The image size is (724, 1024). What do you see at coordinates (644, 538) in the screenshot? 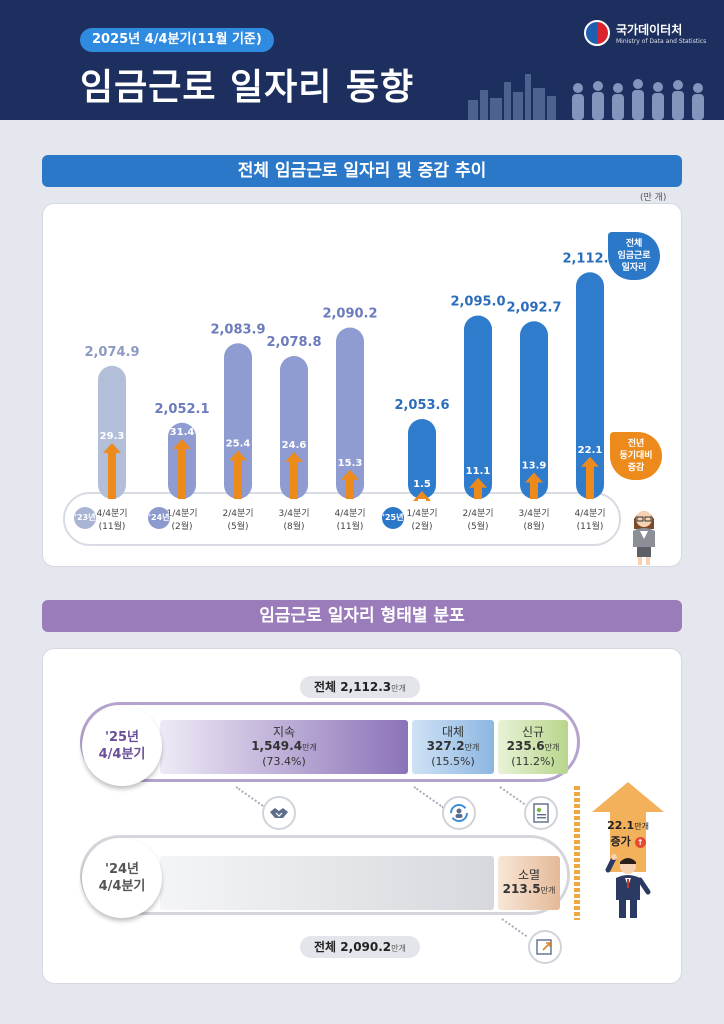
I see `female-worker-icon` at bounding box center [644, 538].